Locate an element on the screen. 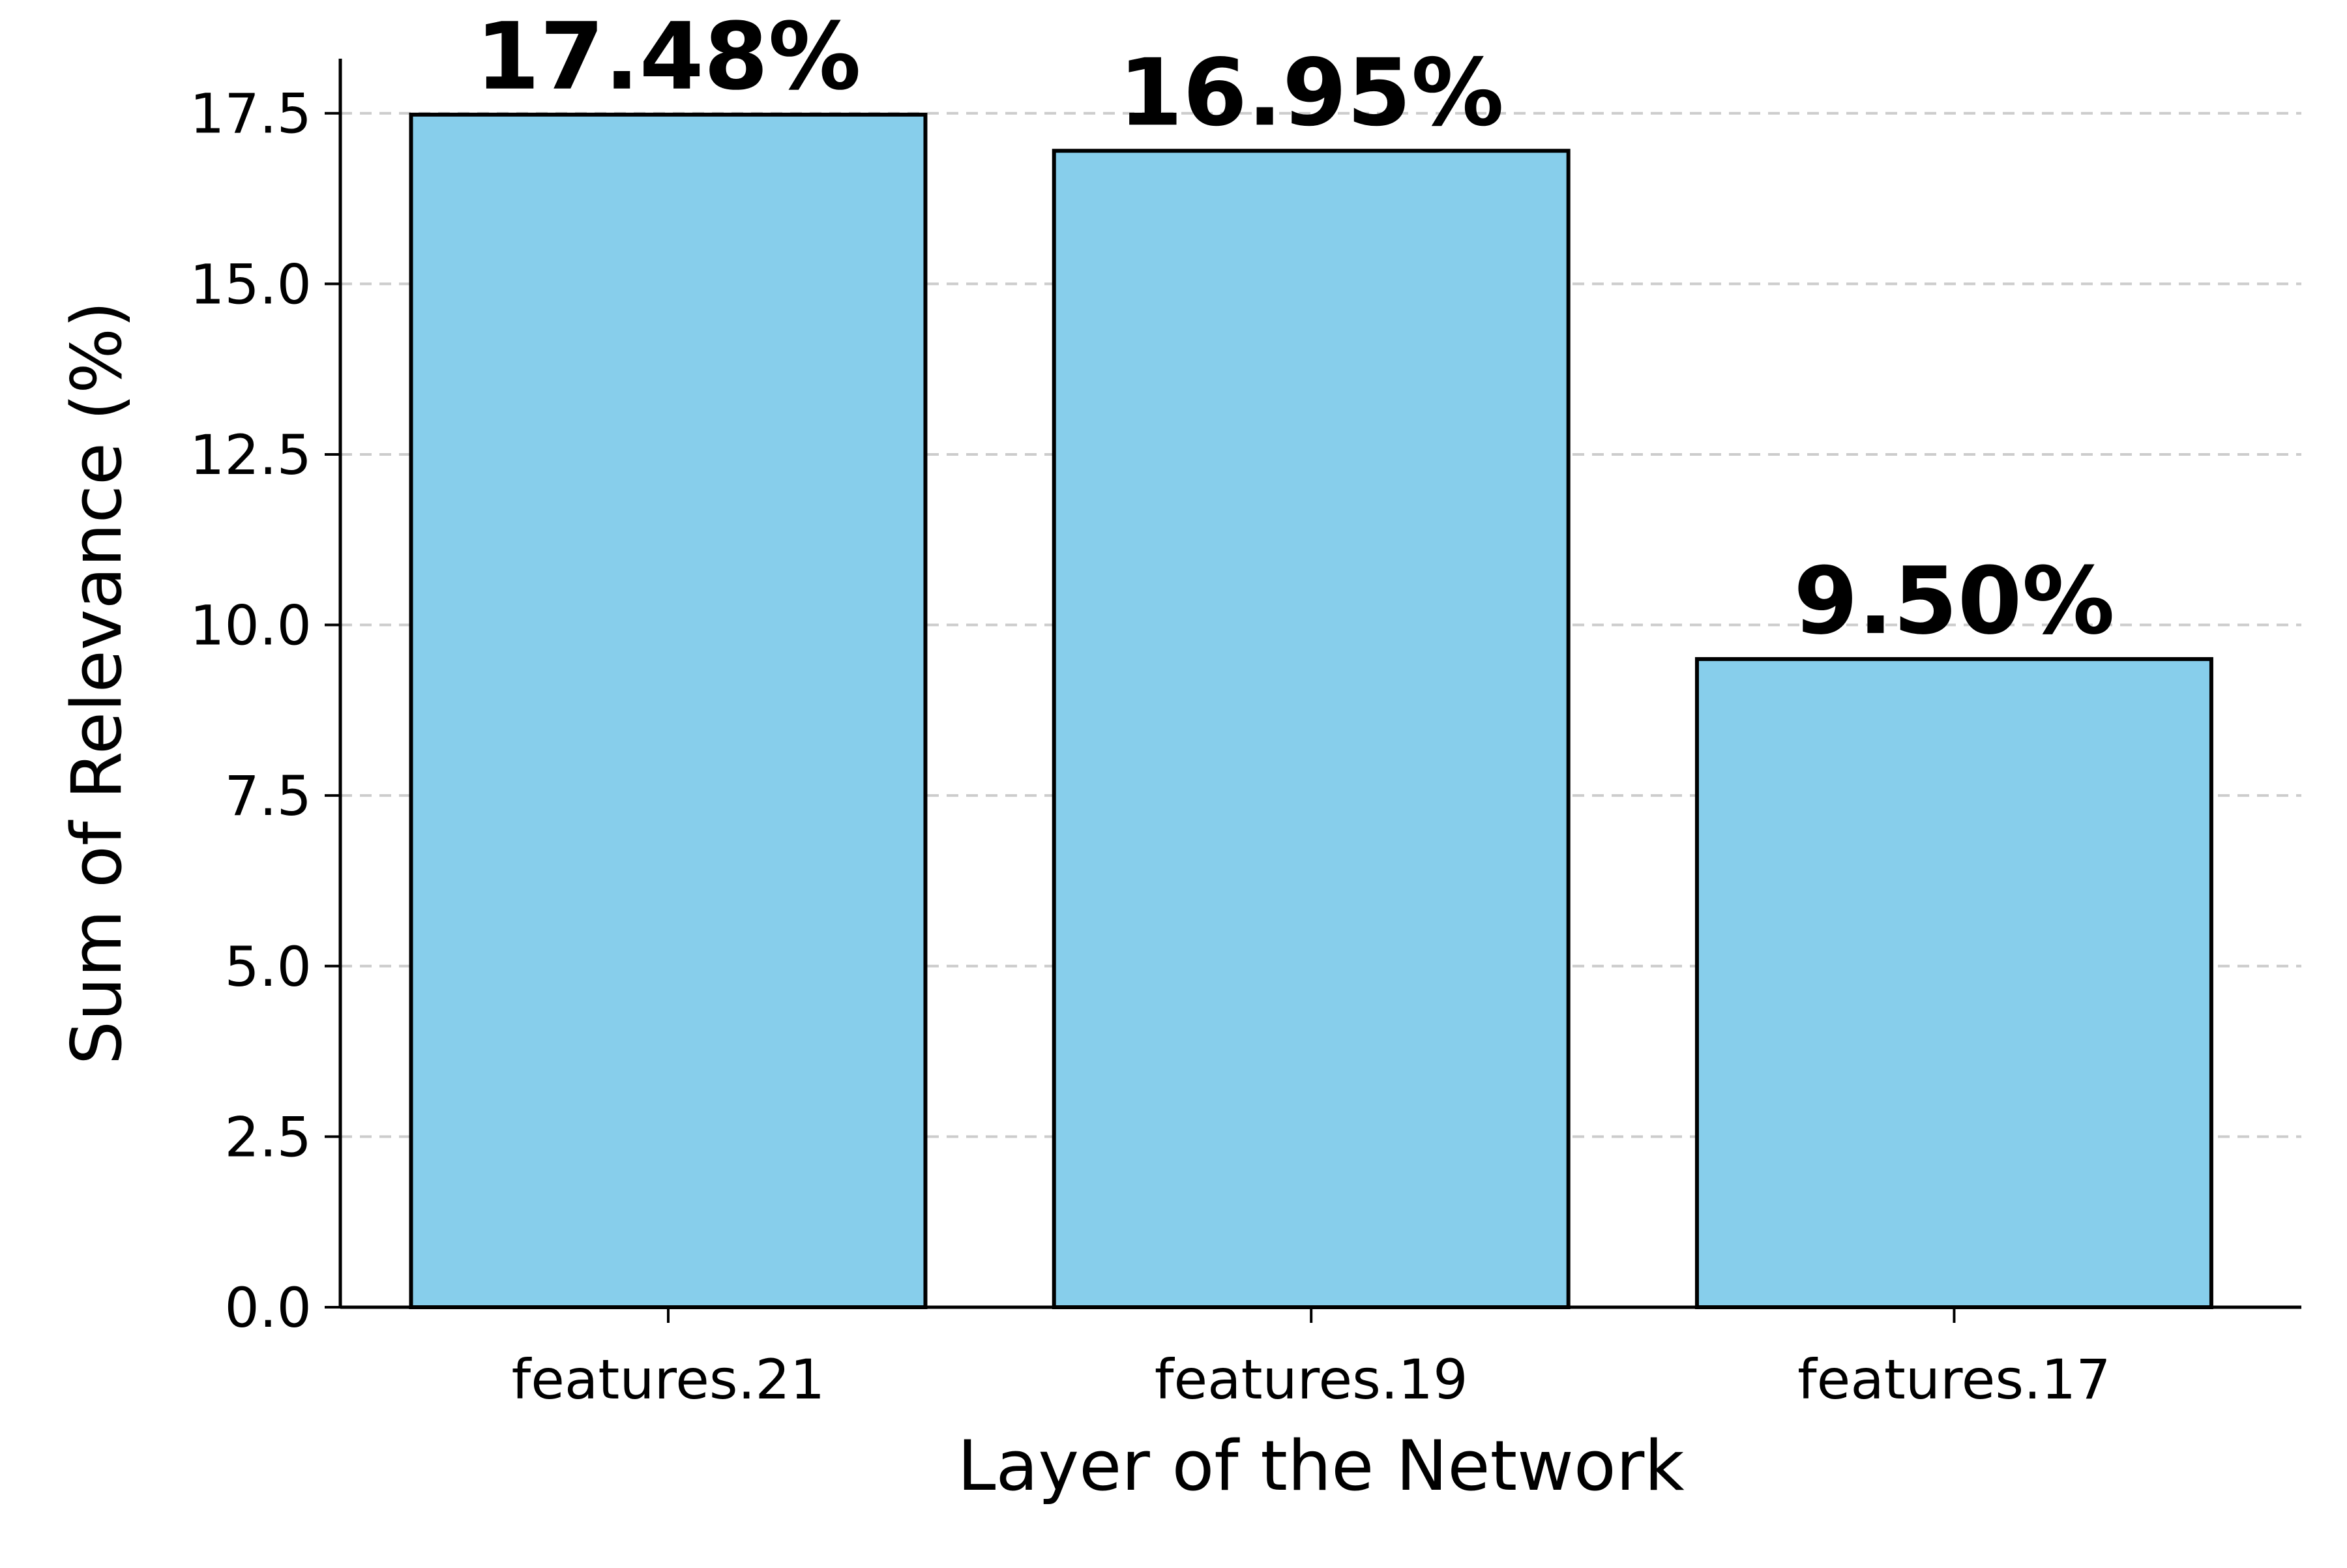 Image resolution: width=2347 pixels, height=1568 pixels. y-tick-label: 12.5 is located at coordinates (251, 455).